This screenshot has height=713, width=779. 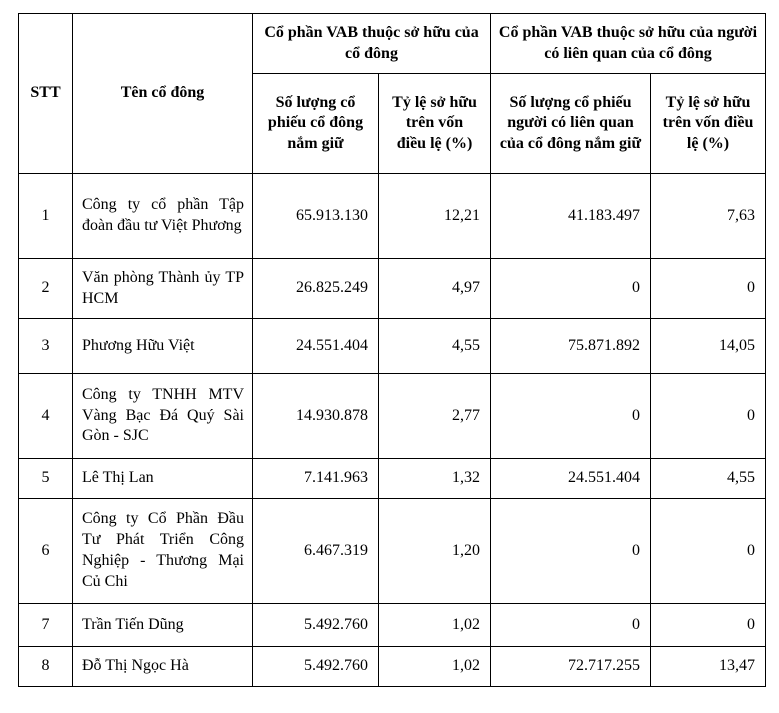 What do you see at coordinates (708, 123) in the screenshot?
I see `header-related-ownership-ratio: Tỷ lệ sở hữu trên vốn điều lệ (%)` at bounding box center [708, 123].